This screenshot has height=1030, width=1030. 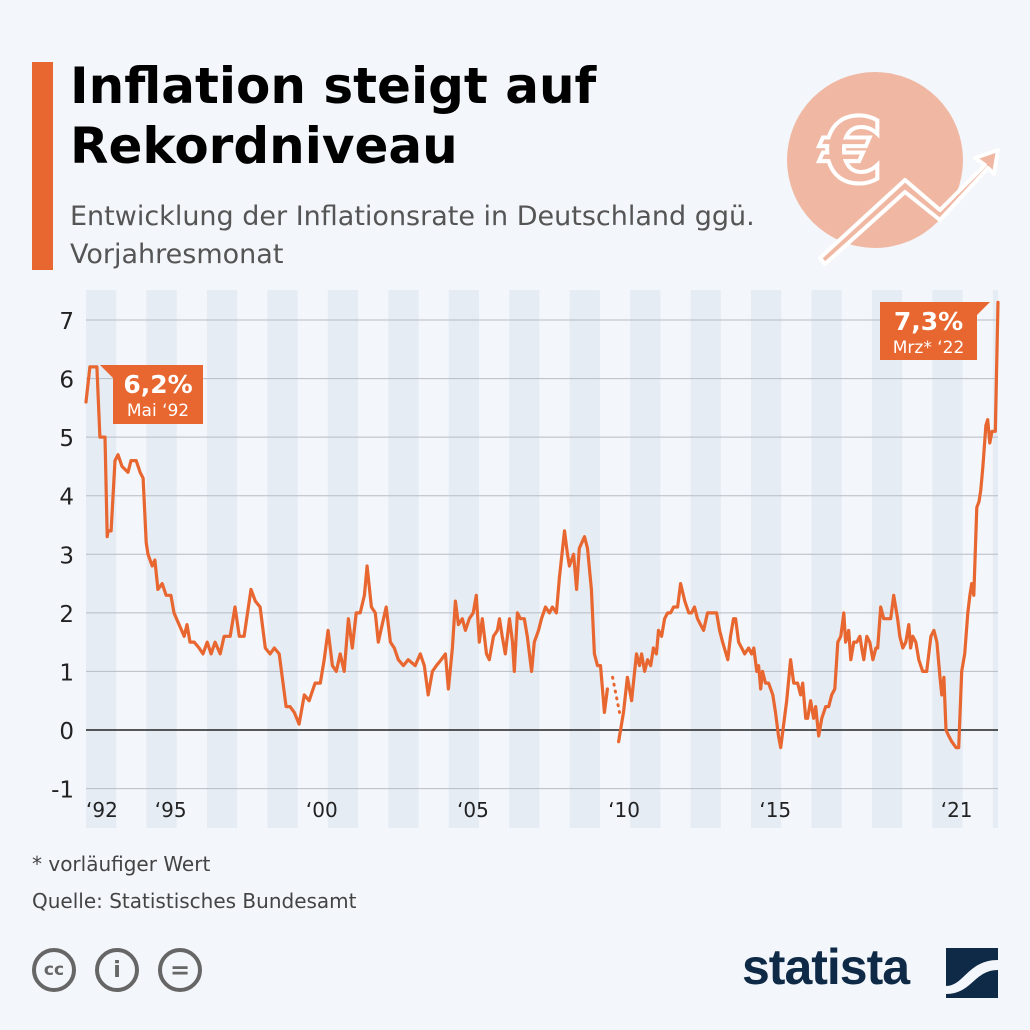 What do you see at coordinates (66, 556) in the screenshot?
I see `y-tick-label: 3` at bounding box center [66, 556].